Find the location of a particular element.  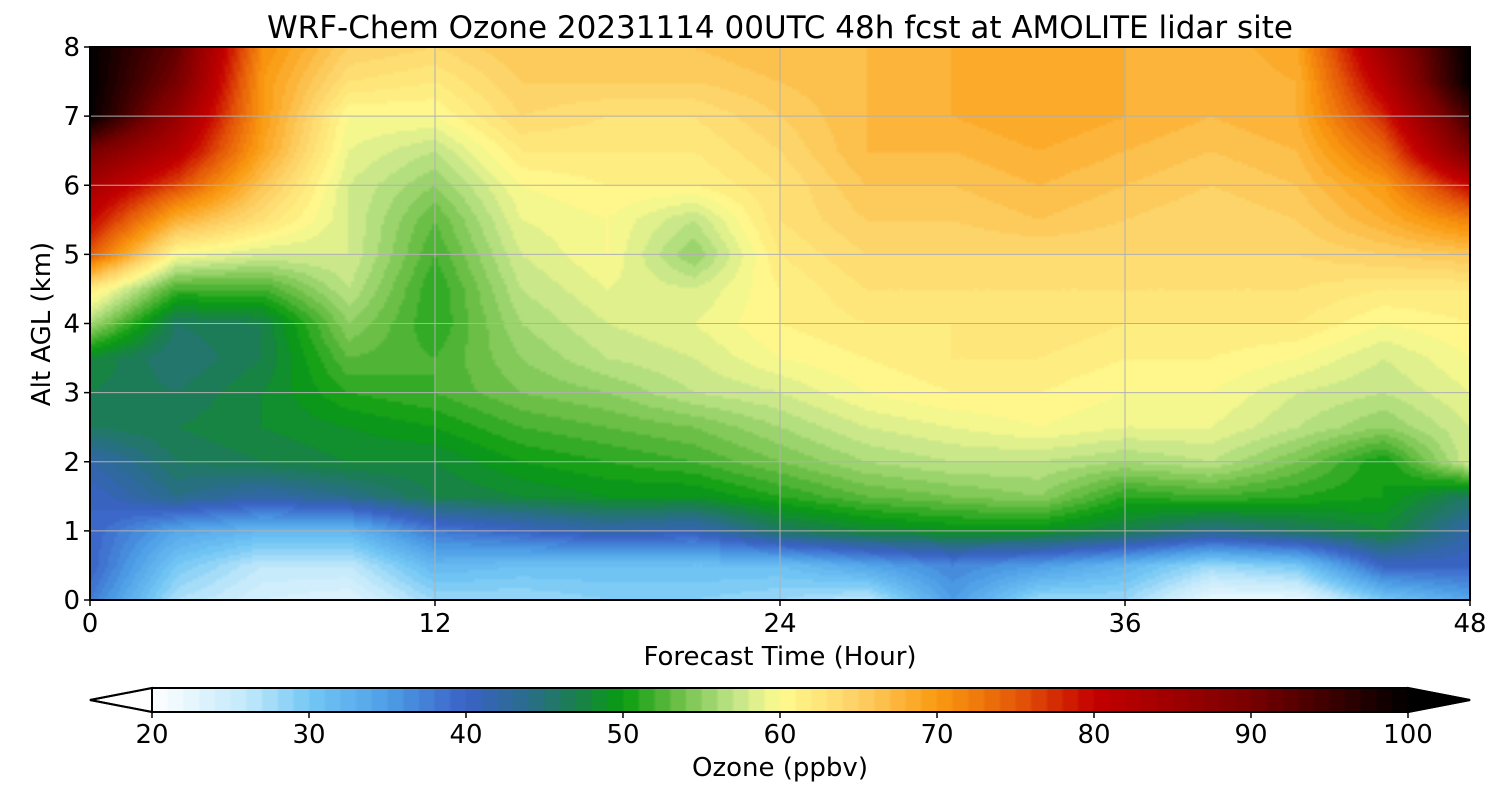

colorbar-ticks: 20 30 40 50 60 70 80 90 100 is located at coordinates (784, 731).